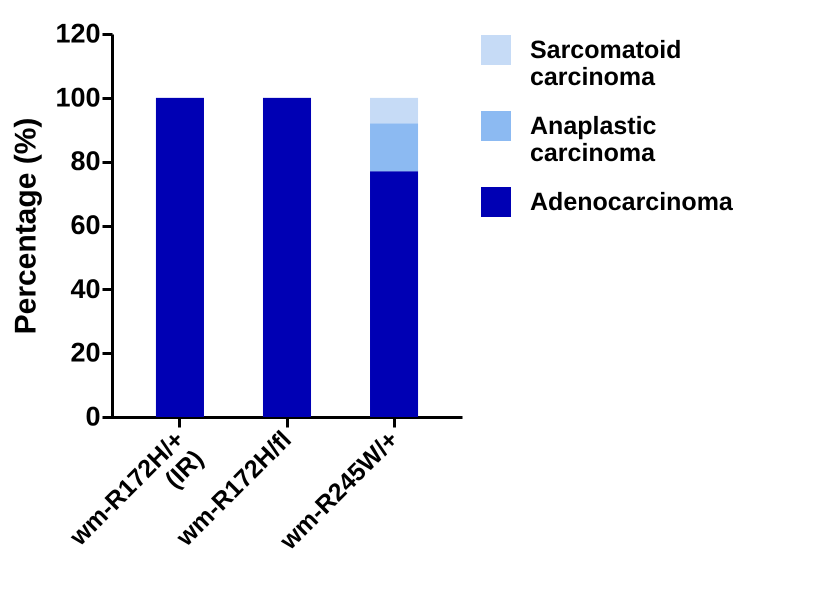 The height and width of the screenshot is (589, 824). I want to click on legend-label: Sarcomatoid carcinoma, so click(606, 63).